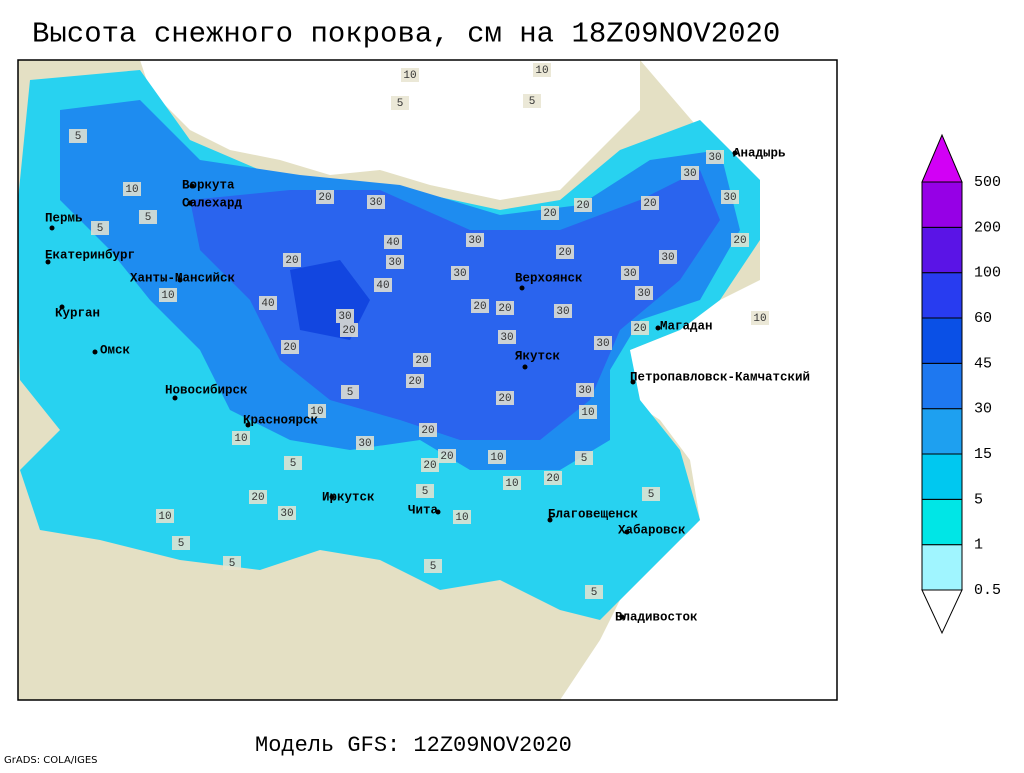 This screenshot has height=773, width=1024. I want to click on city-label: Красноярск, so click(281, 420).